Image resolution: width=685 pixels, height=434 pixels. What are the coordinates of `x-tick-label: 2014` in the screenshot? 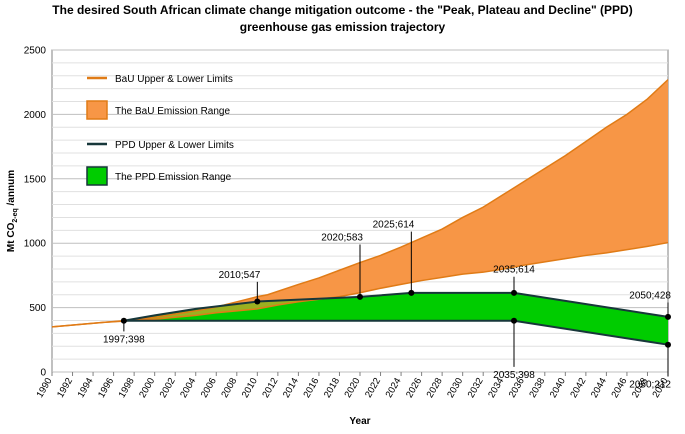 It's located at (291, 388).